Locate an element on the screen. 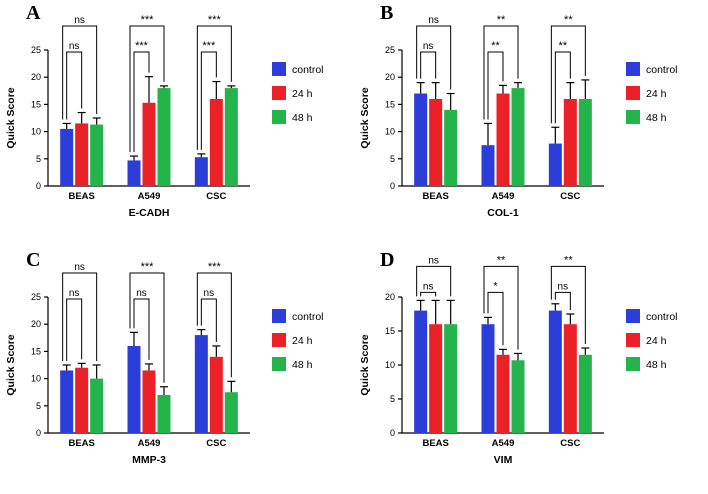  category-label: A549 is located at coordinates (503, 443).